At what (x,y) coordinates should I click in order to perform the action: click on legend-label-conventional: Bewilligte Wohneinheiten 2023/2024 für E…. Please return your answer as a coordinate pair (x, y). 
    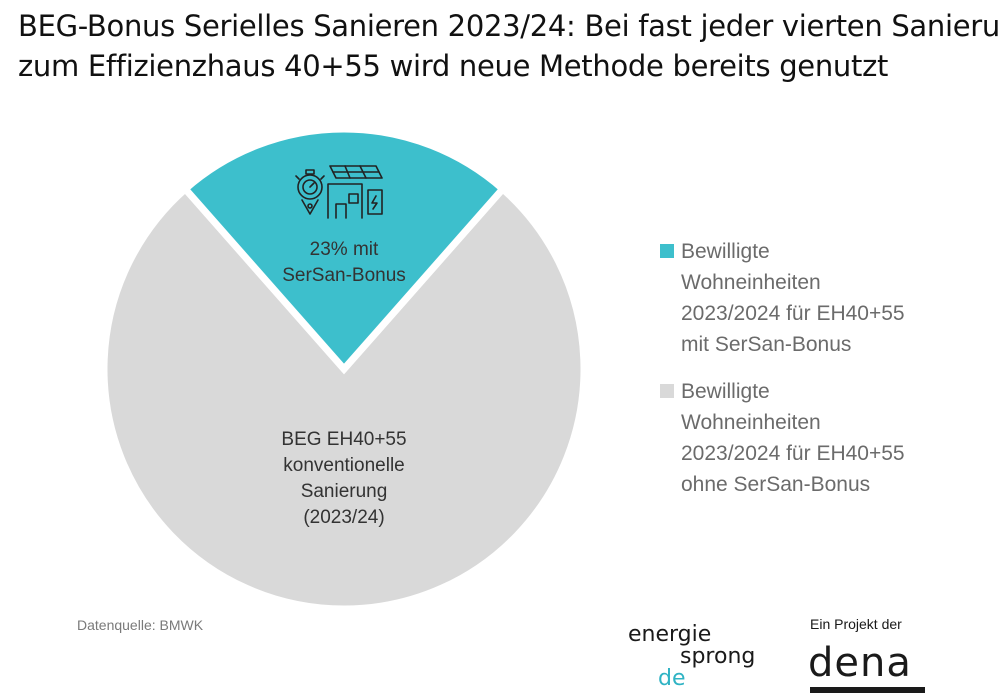
    Looking at the image, I should click on (793, 438).